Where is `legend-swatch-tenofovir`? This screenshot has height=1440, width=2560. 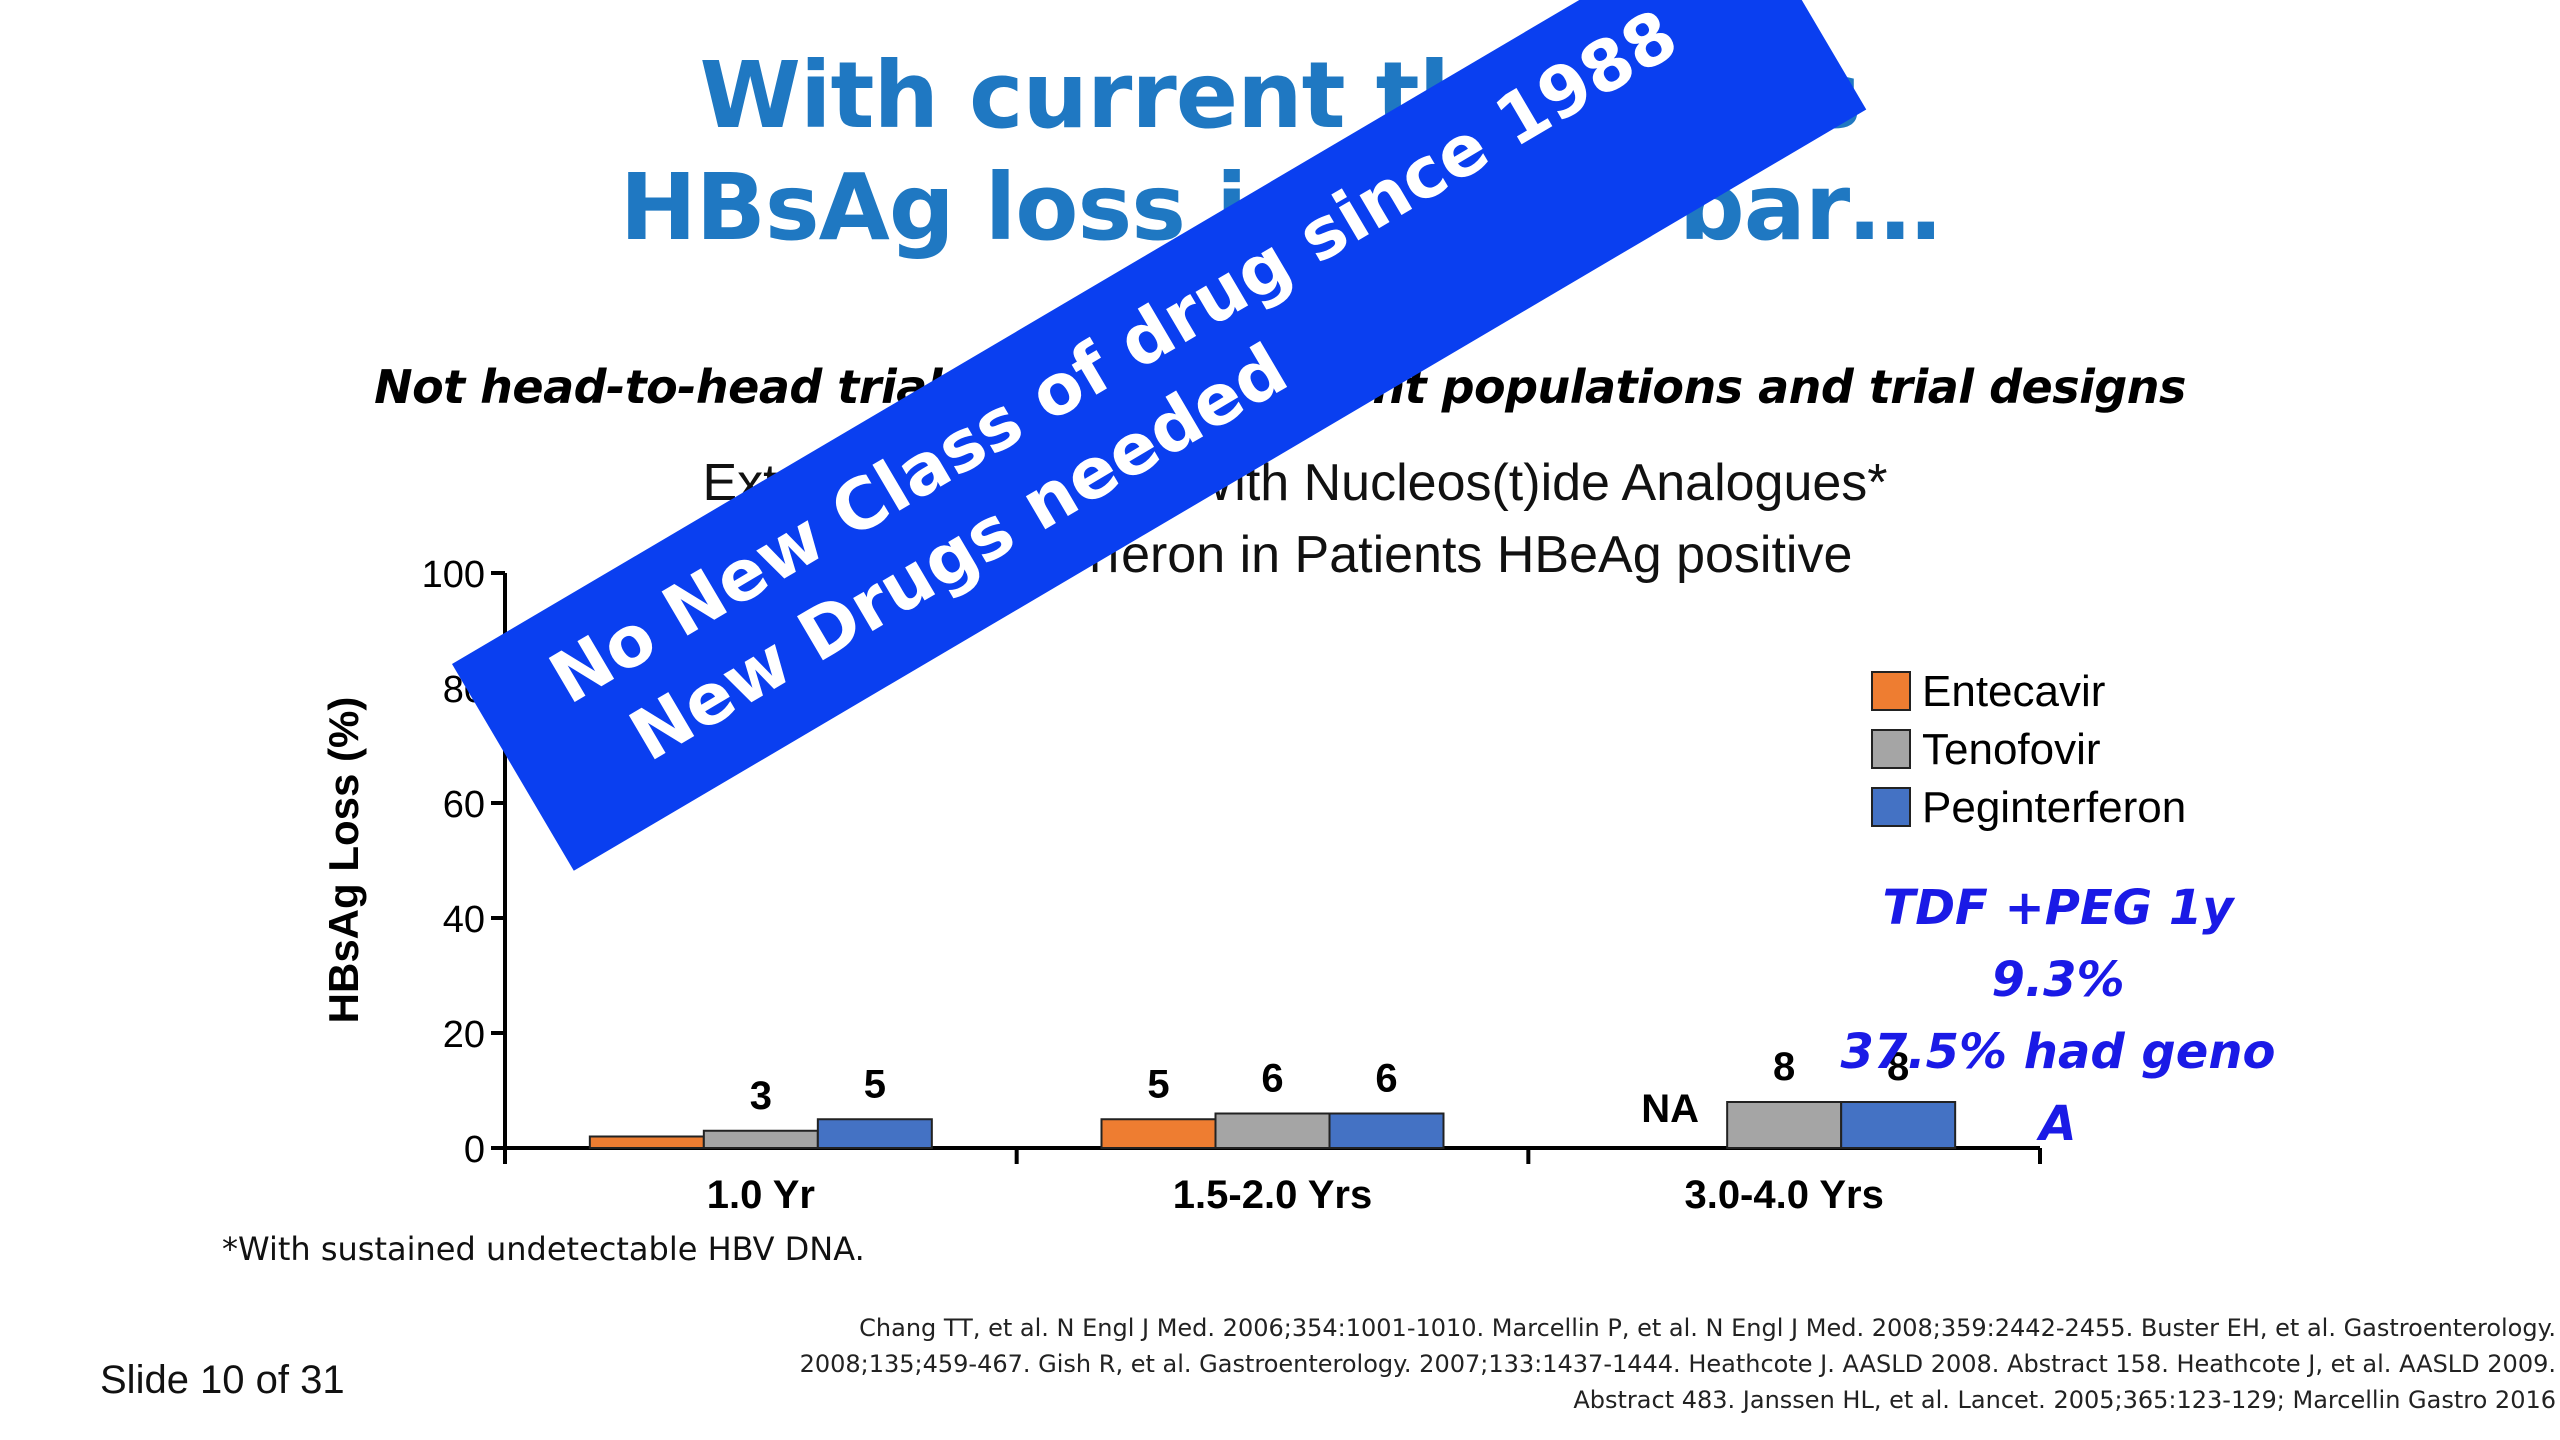
legend-swatch-tenofovir is located at coordinates (1891, 749).